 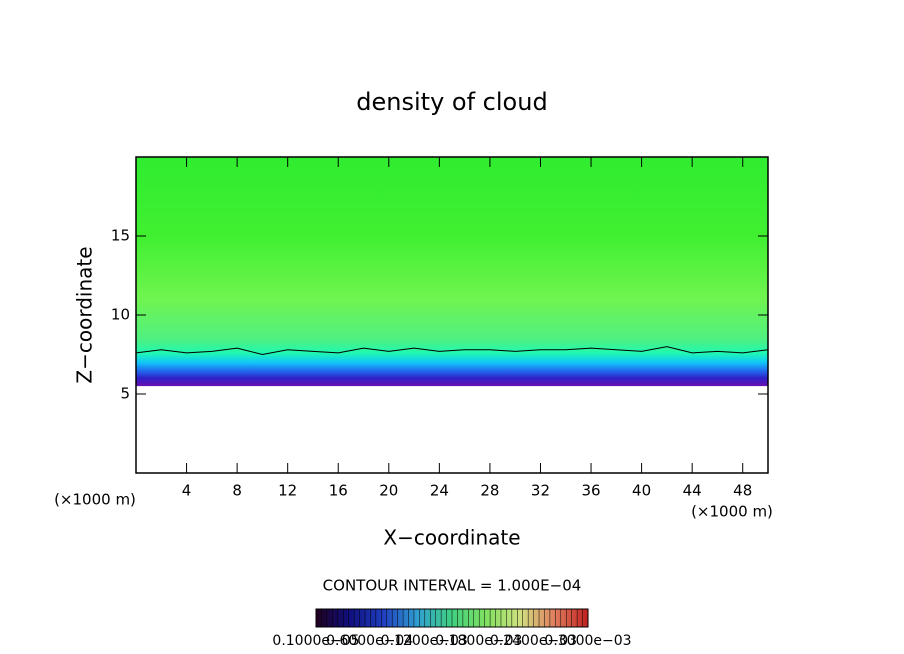 What do you see at coordinates (187, 491) in the screenshot?
I see `x-tick-label: 4` at bounding box center [187, 491].